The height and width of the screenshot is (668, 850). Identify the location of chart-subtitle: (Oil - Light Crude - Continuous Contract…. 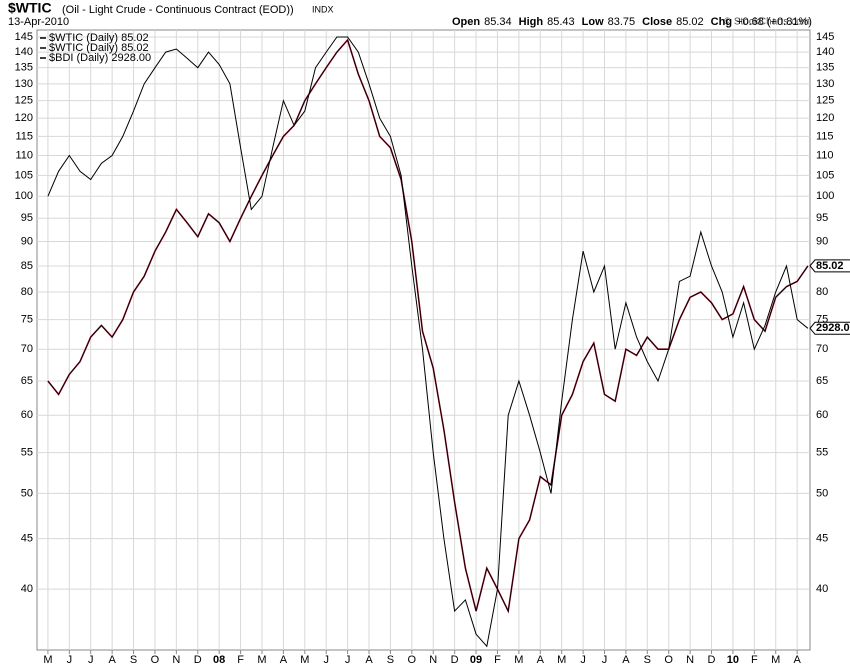
(178, 10).